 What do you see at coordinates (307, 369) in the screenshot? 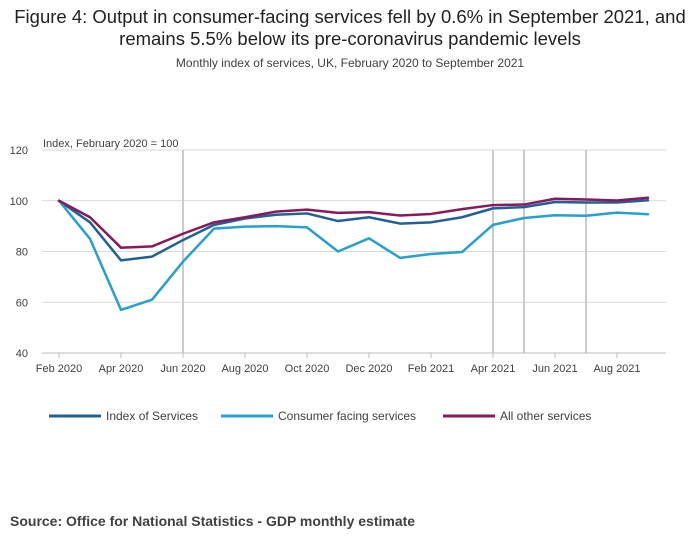
I see `x-tick-label: Oct 2020` at bounding box center [307, 369].